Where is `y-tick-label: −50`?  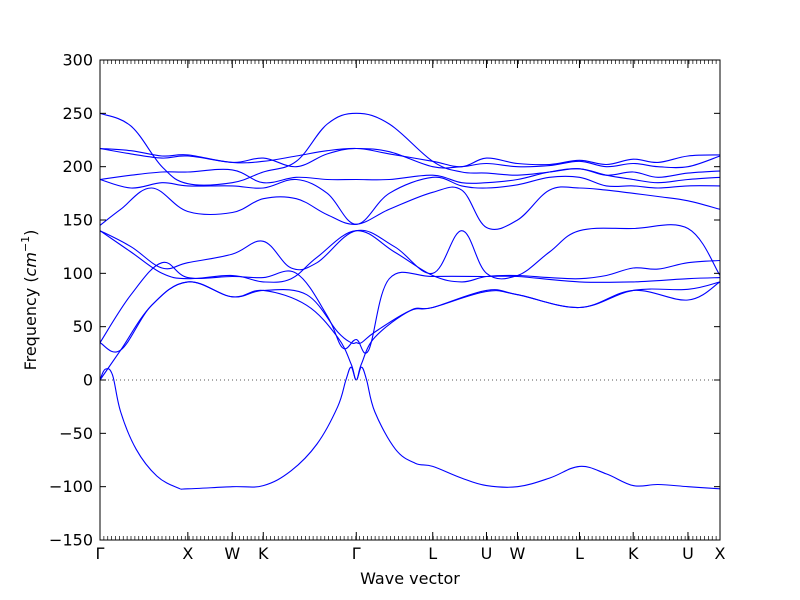
y-tick-label: −50 is located at coordinates (76, 433).